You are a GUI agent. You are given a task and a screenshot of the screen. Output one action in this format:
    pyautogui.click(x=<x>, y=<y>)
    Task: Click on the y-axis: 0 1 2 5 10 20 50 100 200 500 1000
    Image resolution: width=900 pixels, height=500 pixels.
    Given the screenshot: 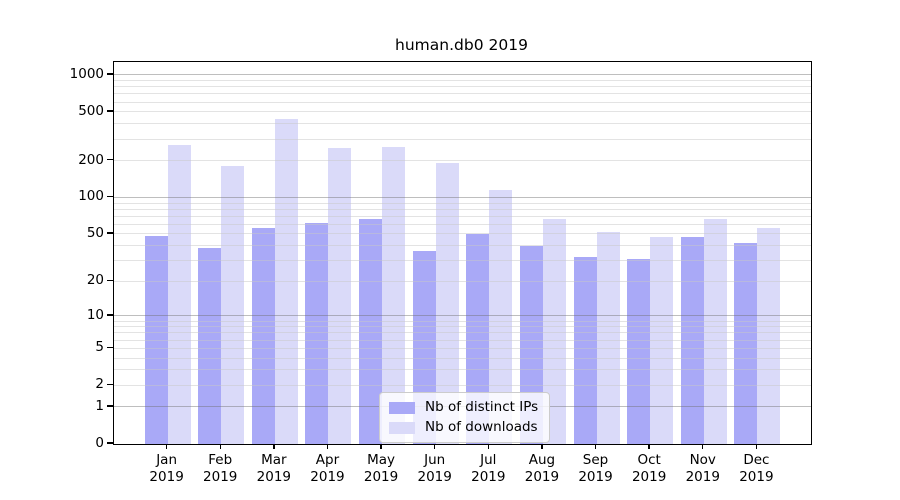 What is the action you would take?
    pyautogui.click(x=56, y=256)
    